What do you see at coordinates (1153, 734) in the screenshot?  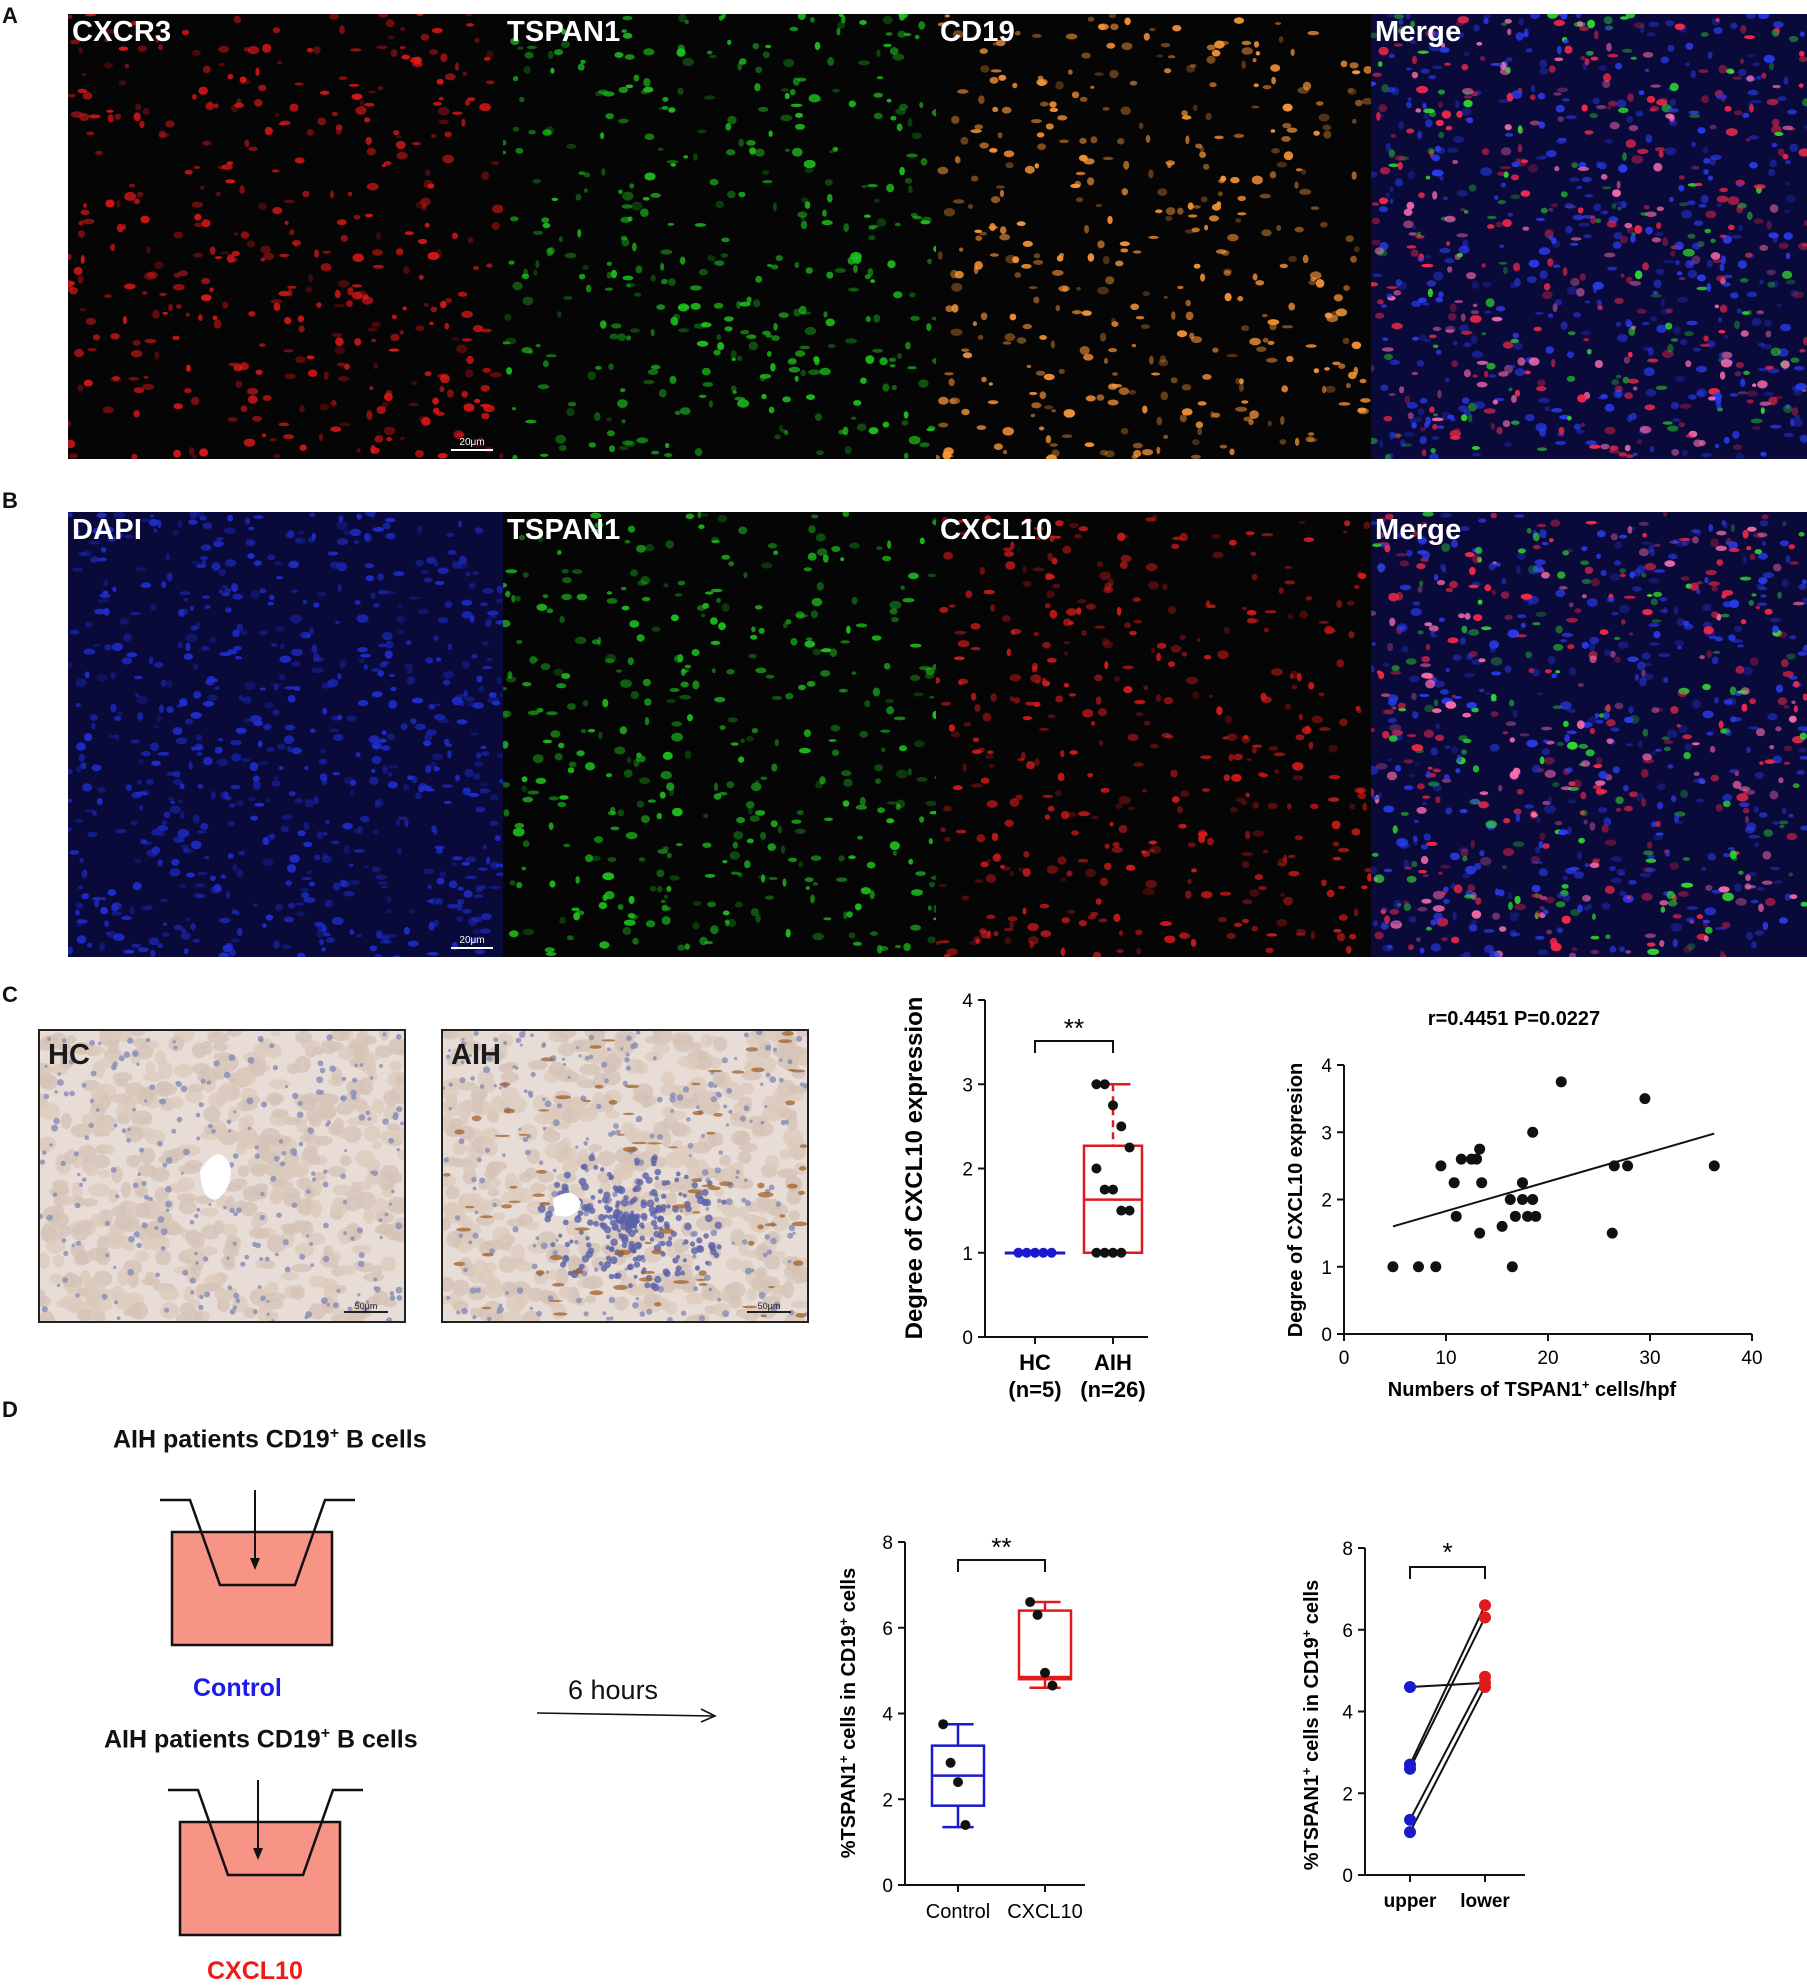 I see `micrograph-cxcl10: CXCL10` at bounding box center [1153, 734].